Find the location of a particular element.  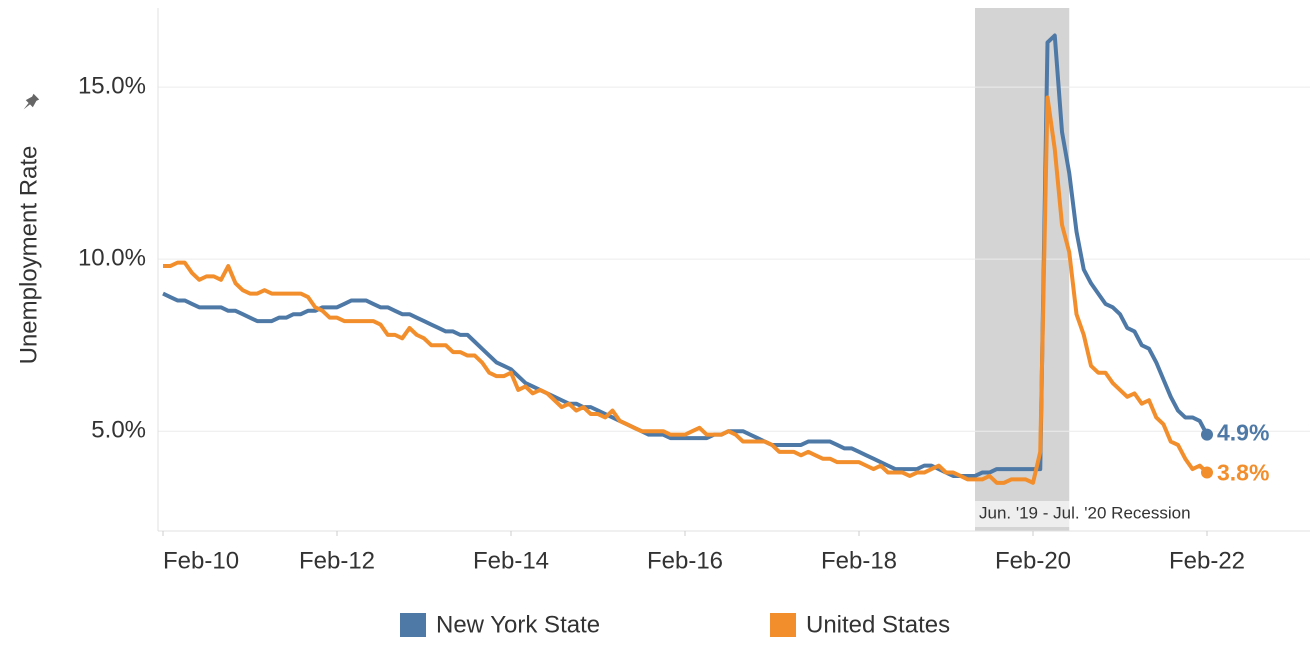

x-tick-label: Feb-10 is located at coordinates (201, 560).